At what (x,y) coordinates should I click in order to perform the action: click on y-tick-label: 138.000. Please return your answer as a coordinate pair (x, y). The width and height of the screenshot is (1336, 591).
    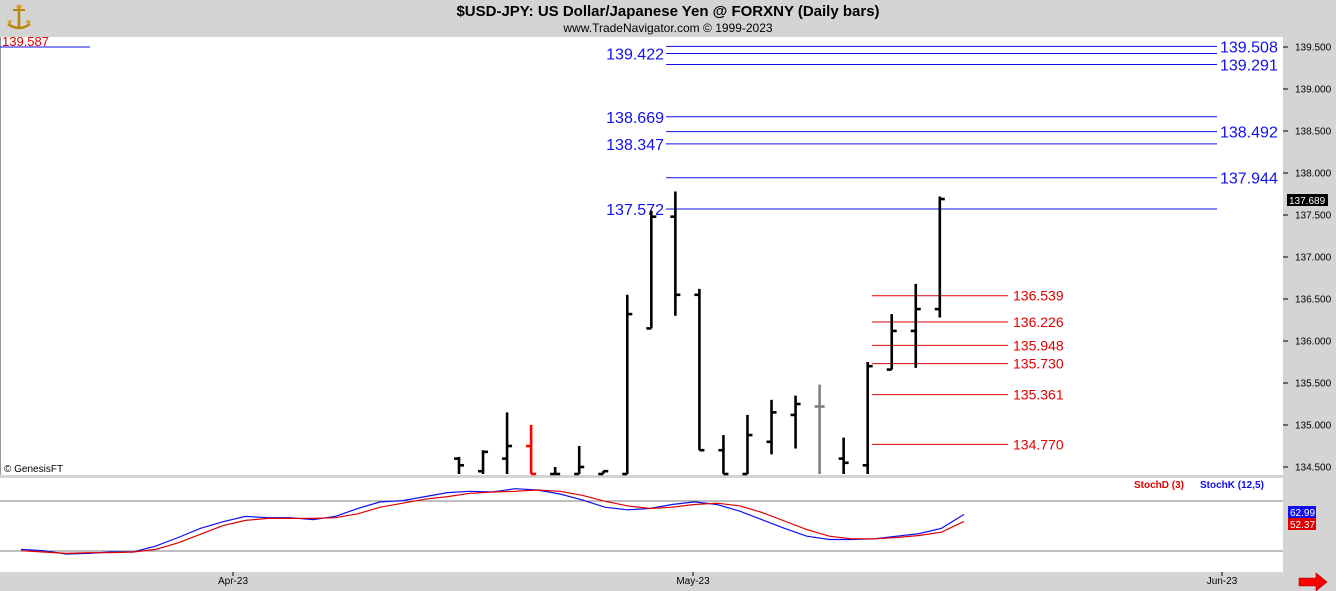
    Looking at the image, I should click on (1313, 174).